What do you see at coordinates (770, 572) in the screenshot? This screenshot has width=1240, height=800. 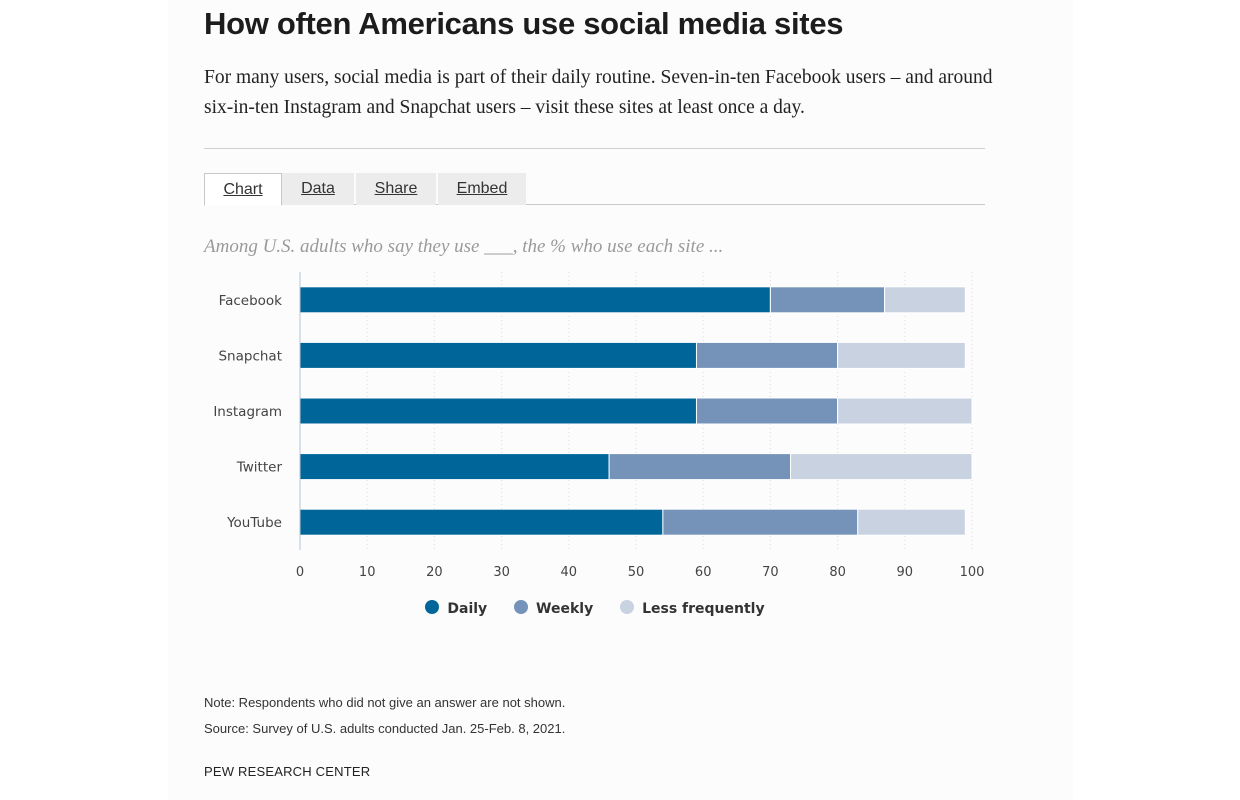 I see `x-tick-label-70: 70` at bounding box center [770, 572].